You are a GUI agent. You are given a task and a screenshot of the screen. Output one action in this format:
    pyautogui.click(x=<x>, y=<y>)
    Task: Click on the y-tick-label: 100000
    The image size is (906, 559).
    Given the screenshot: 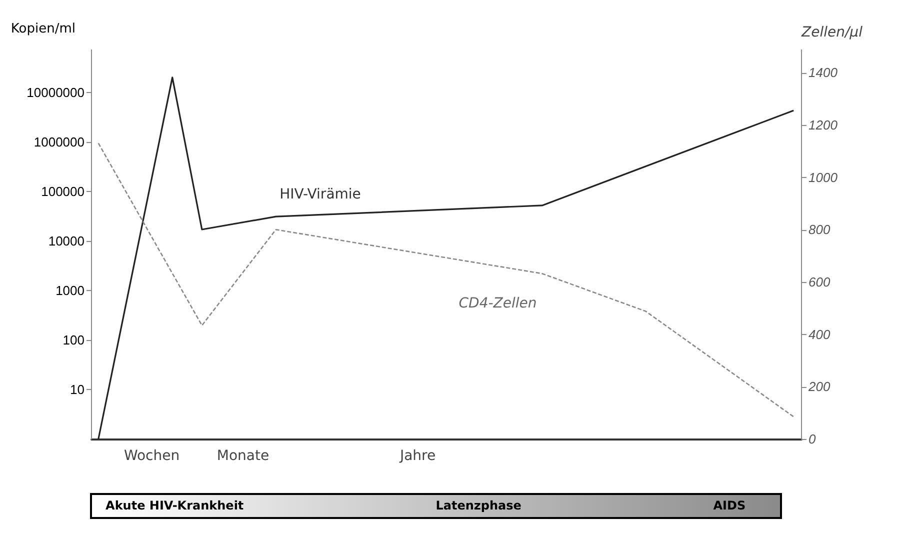 What is the action you would take?
    pyautogui.click(x=62, y=191)
    